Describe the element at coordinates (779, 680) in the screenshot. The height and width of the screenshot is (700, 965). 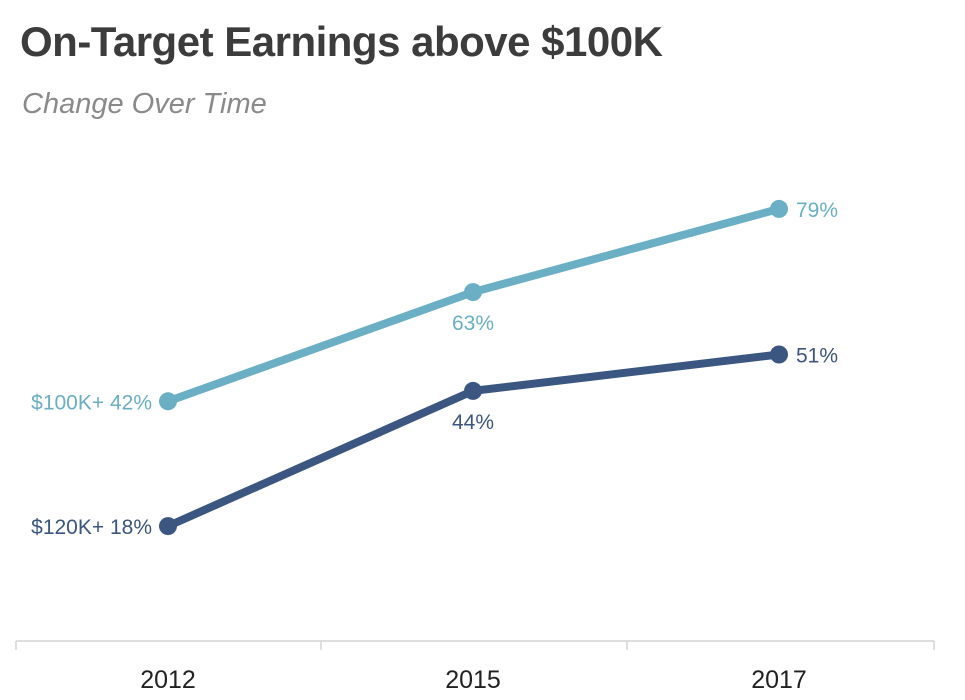
I see `x-tick-label: 2017` at that location.